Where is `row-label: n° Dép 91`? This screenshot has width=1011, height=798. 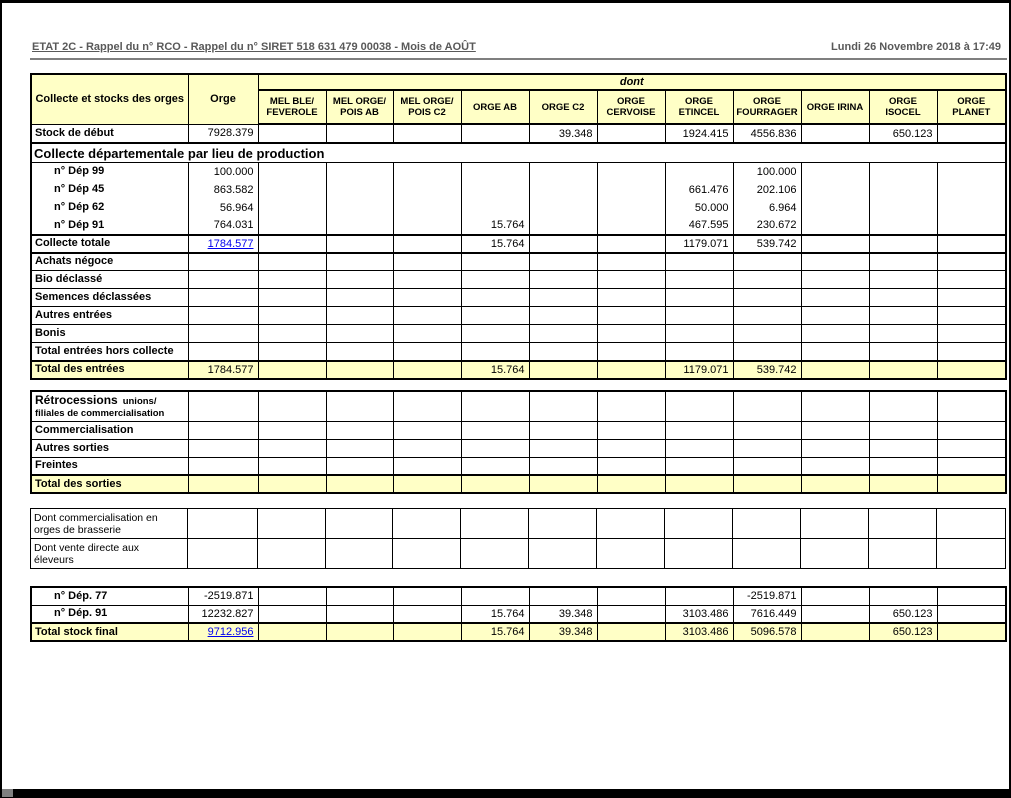 row-label: n° Dép 91 is located at coordinates (79, 224).